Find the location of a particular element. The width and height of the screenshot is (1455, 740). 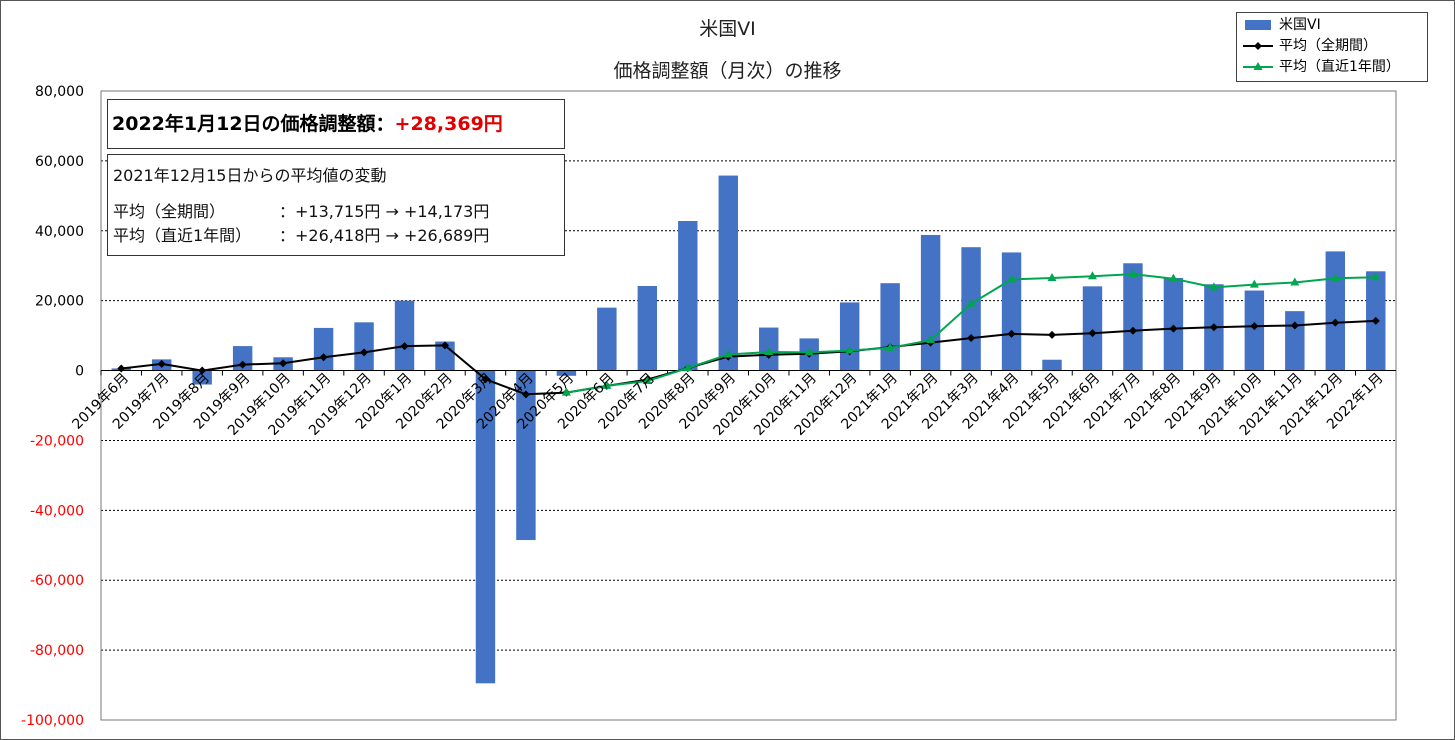

avg-1y-value: ：+26,418円 → +26,689円 is located at coordinates (384, 235).